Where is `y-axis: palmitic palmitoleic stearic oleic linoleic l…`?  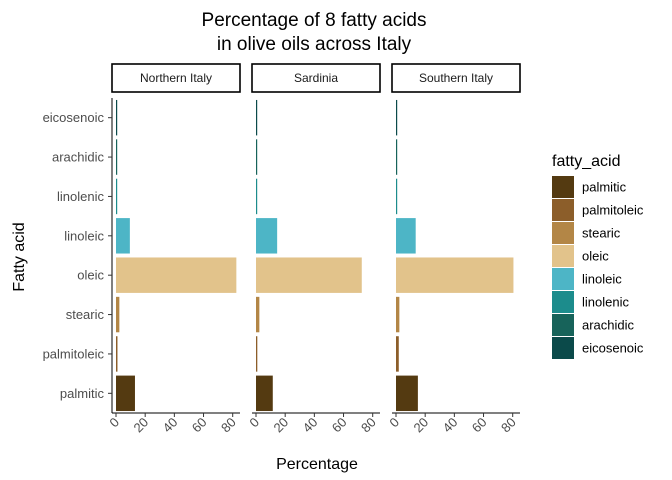 y-axis: palmitic palmitoleic stearic oleic linoleic l… is located at coordinates (78, 255).